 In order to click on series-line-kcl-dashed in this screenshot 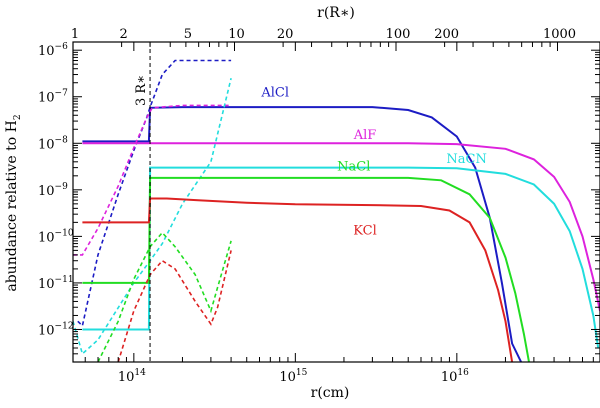, I will do `click(174, 306)`.